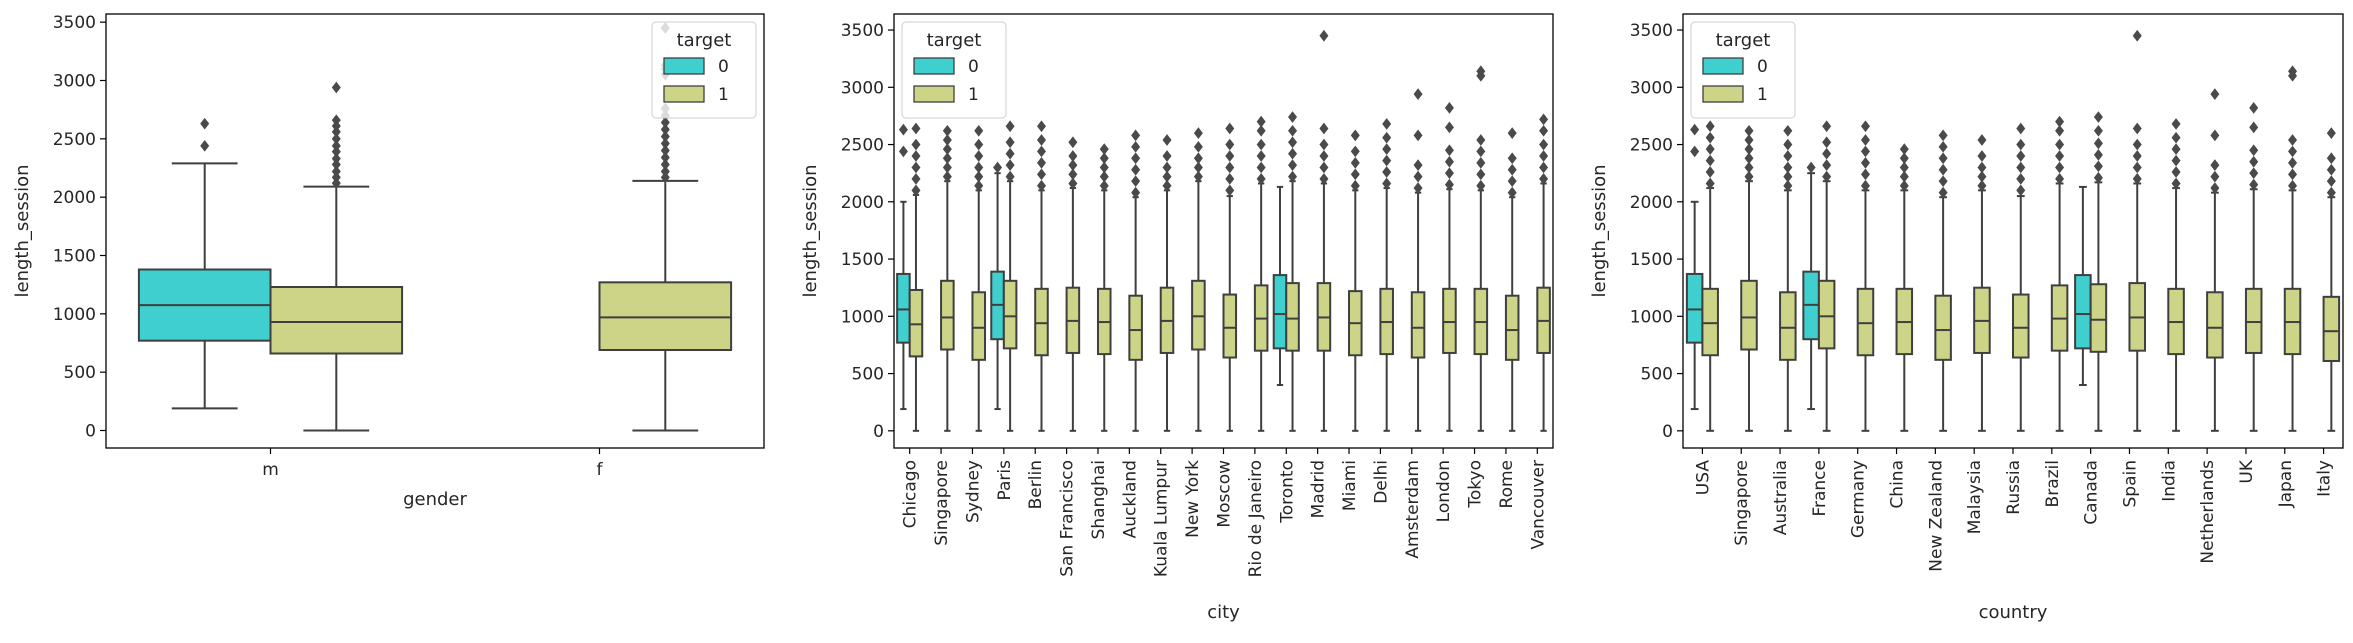 The height and width of the screenshot is (643, 2353). What do you see at coordinates (1936, 516) in the screenshot?
I see `x-tick-label: New Zealand` at bounding box center [1936, 516].